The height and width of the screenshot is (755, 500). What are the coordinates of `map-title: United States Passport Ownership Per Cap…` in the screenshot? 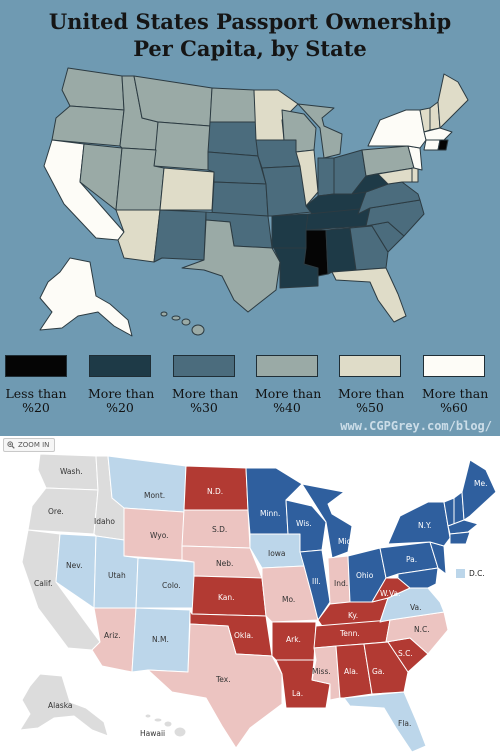 It's located at (250, 35).